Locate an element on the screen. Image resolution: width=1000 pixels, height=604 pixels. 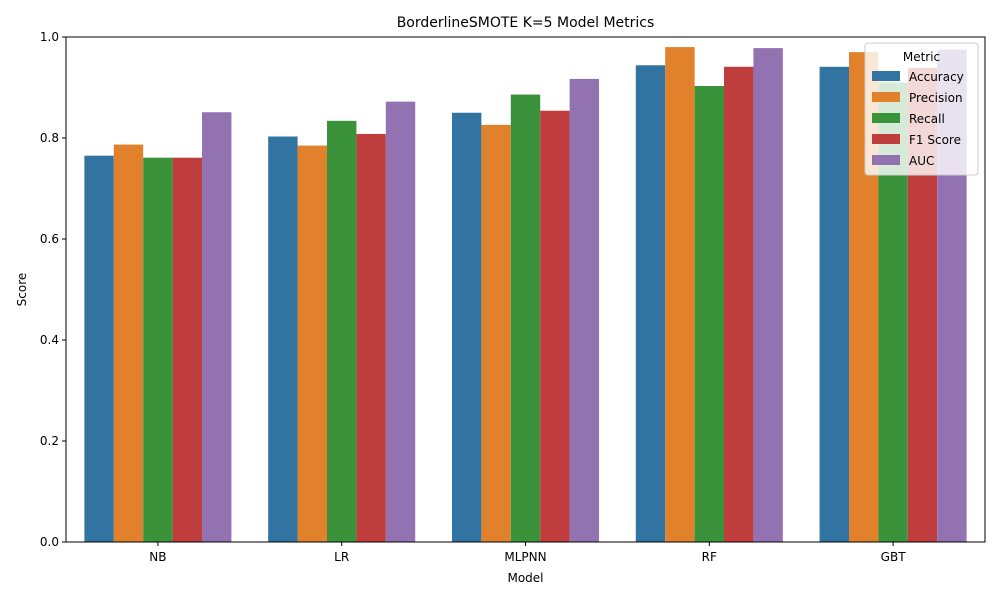
y-axis-label: Score is located at coordinates (22, 290).